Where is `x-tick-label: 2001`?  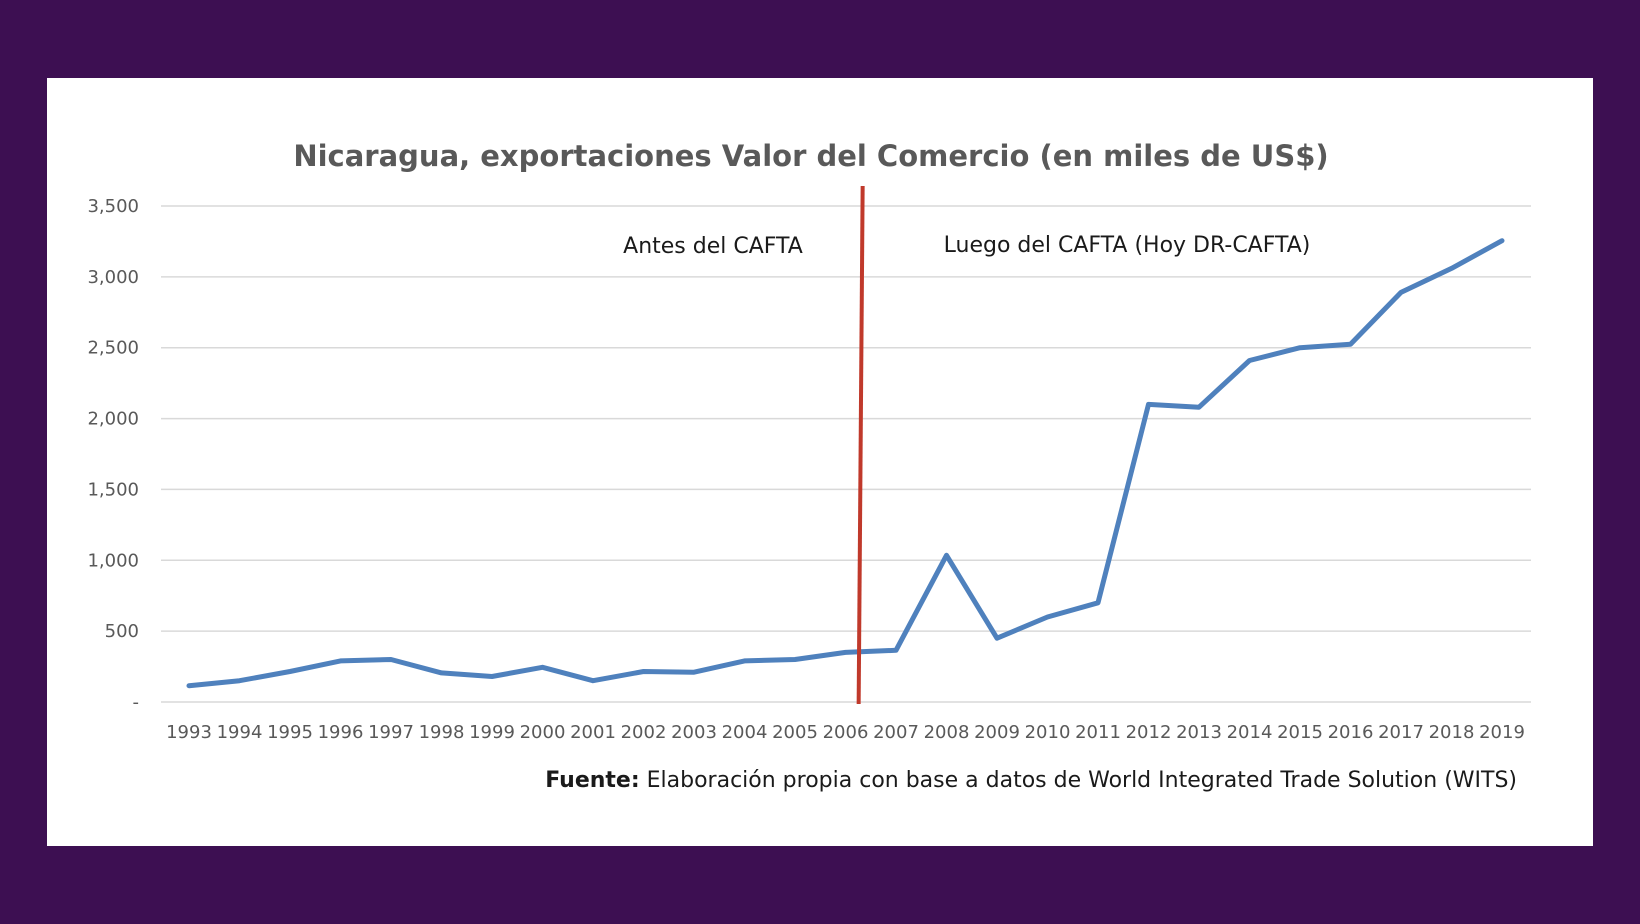
x-tick-label: 2001 is located at coordinates (593, 732).